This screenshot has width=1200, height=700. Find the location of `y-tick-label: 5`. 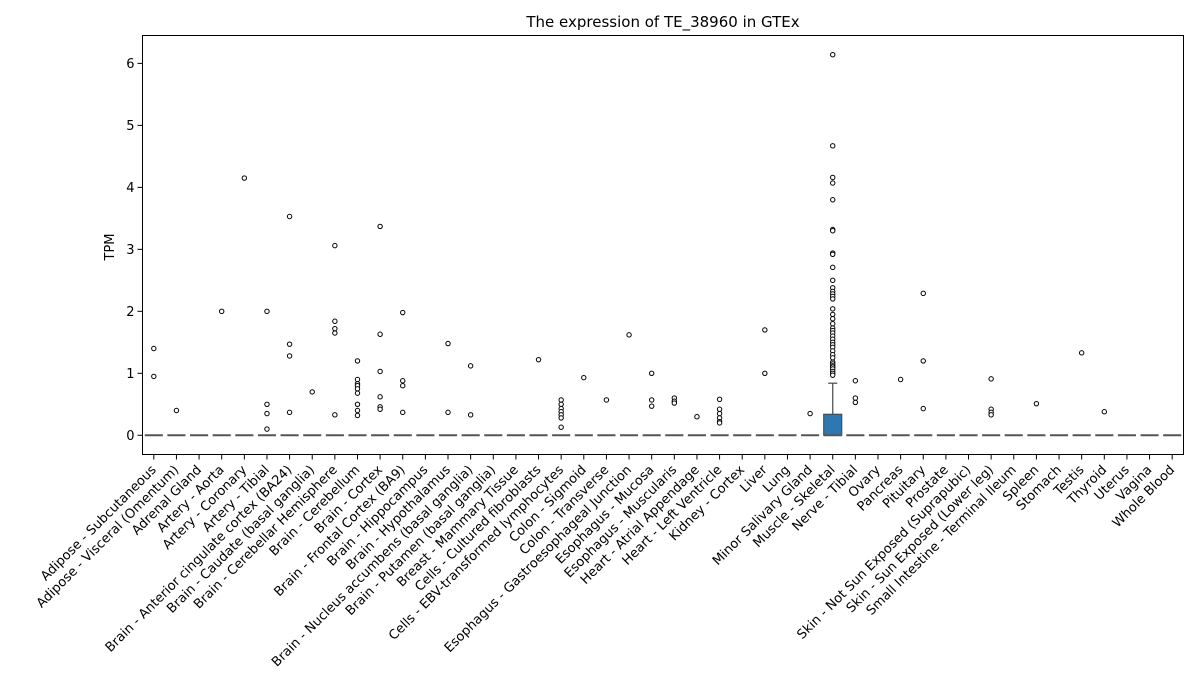

y-tick-label: 5 is located at coordinates (130, 126).